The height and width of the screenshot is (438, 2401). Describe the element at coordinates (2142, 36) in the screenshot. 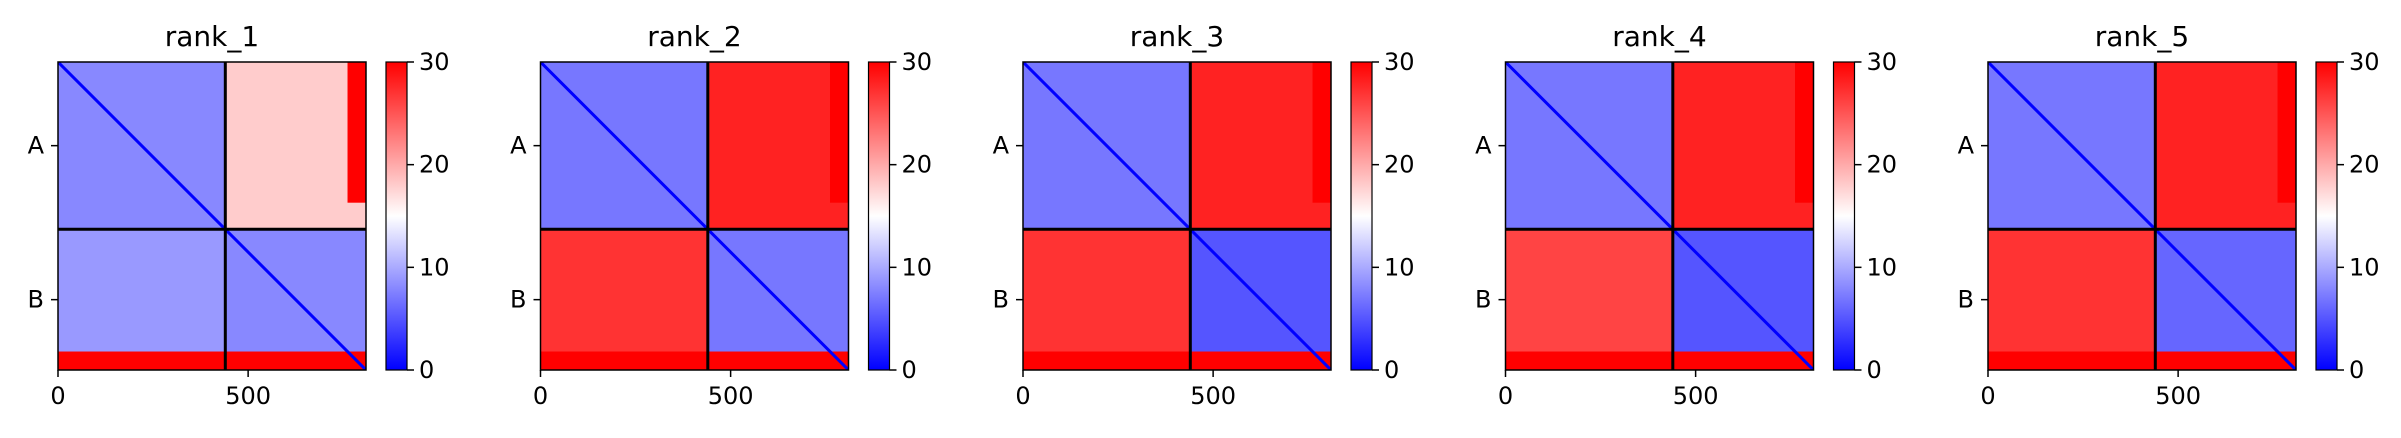

I see `panel-title: rank_5` at that location.